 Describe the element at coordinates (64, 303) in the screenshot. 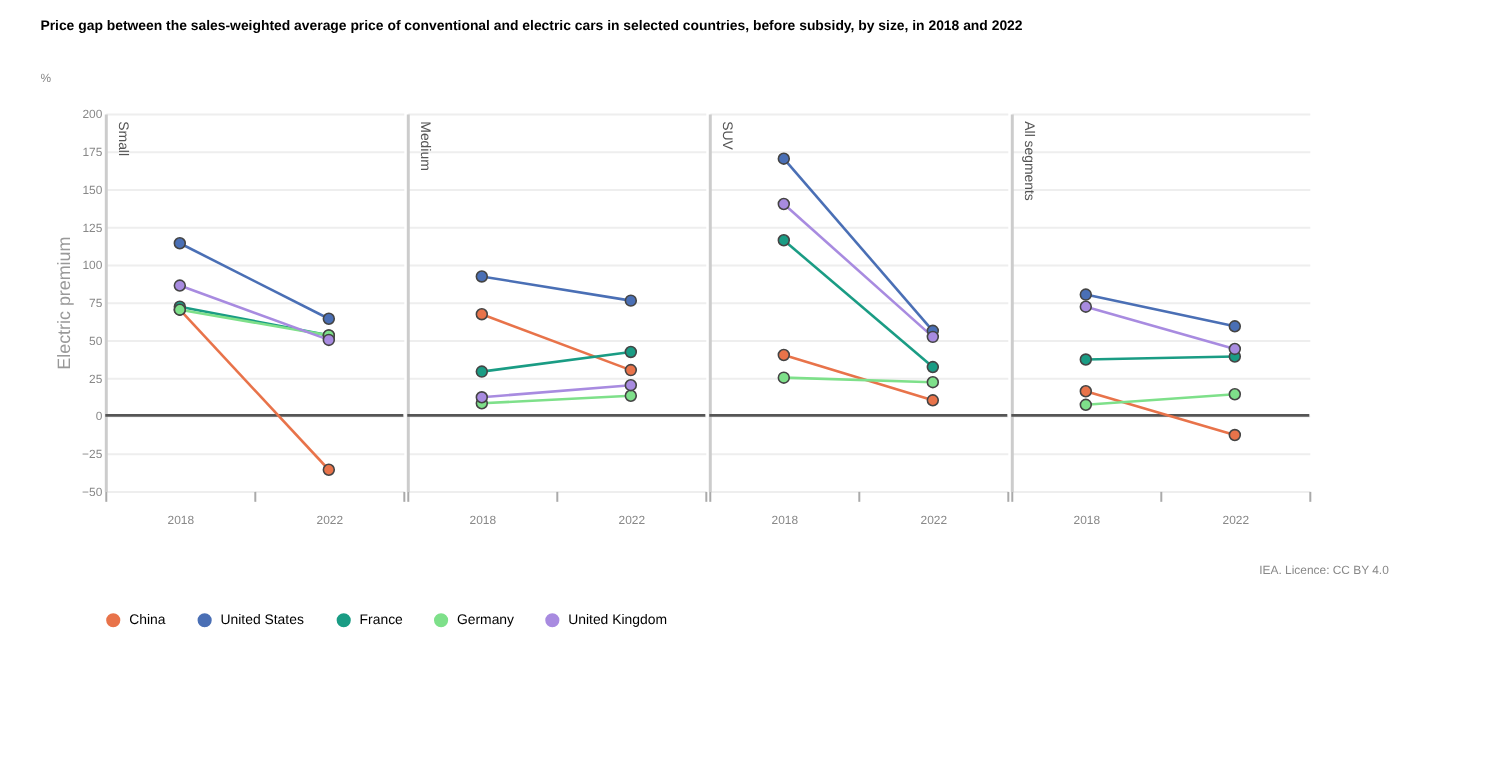

I see `y-axis-title: Electric premium` at that location.